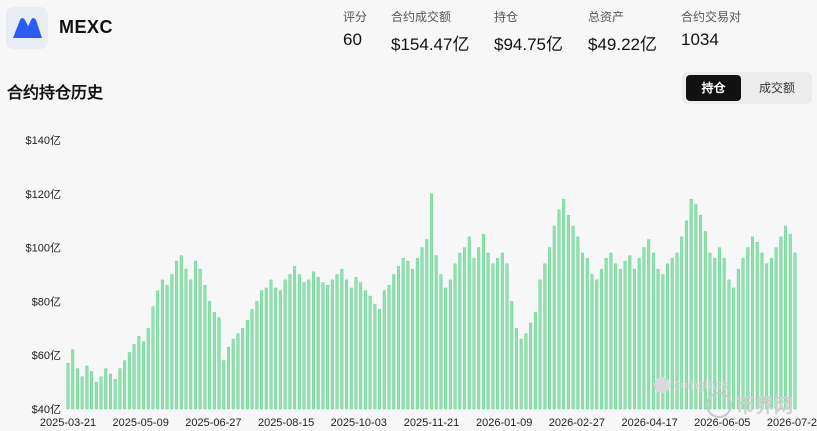 The image size is (817, 431). I want to click on tab-volume: 成交额, so click(776, 88).